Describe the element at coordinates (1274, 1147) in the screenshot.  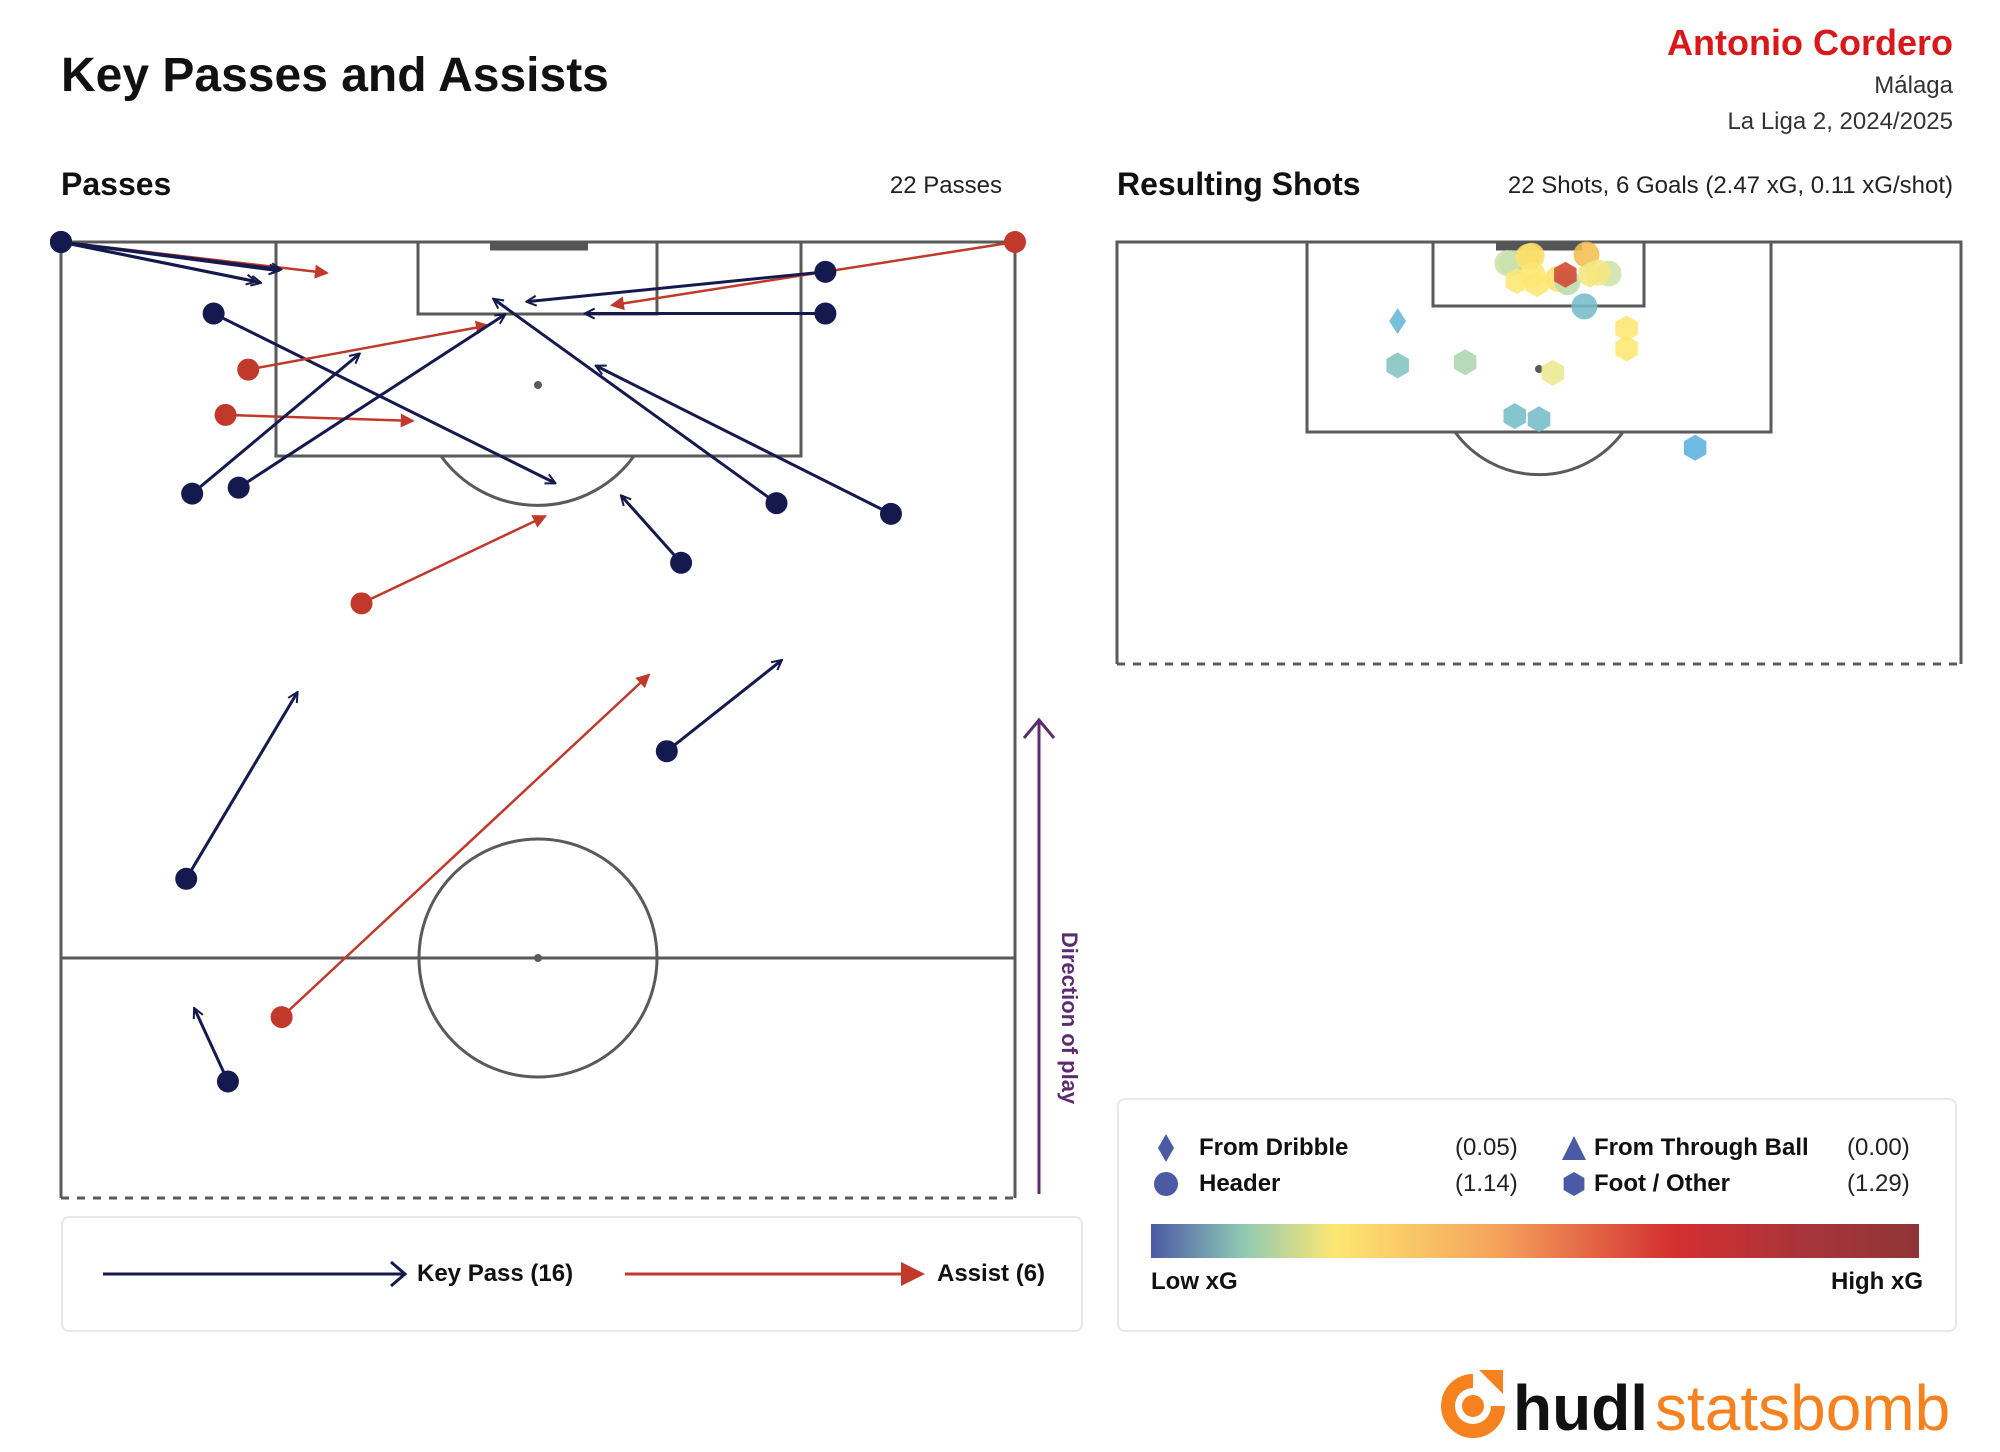
I see `dribble-legend-label: From Dribble` at that location.